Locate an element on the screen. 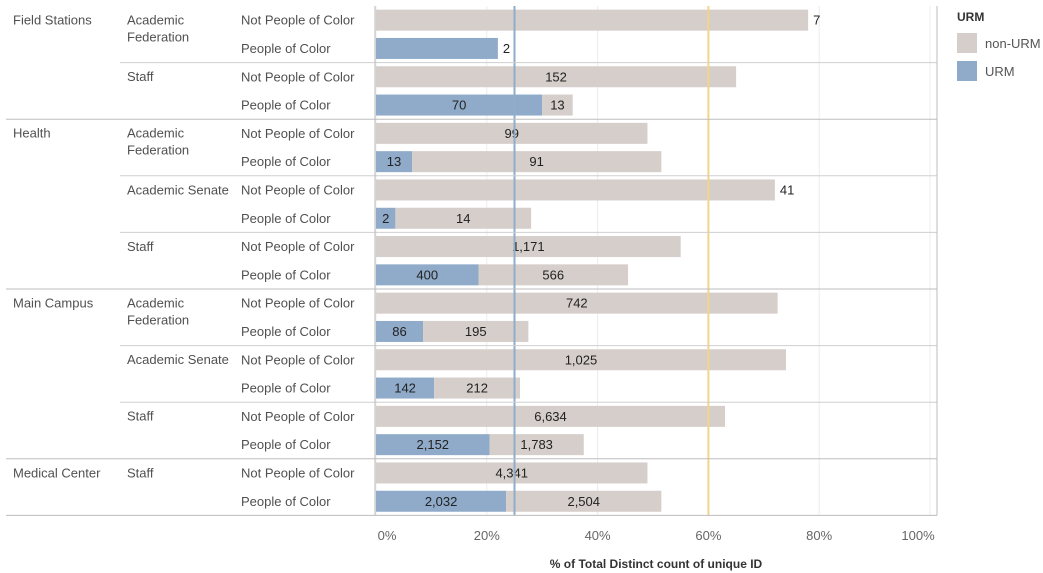 This screenshot has height=573, width=1043. legend-label-urm: URM is located at coordinates (1000, 71).